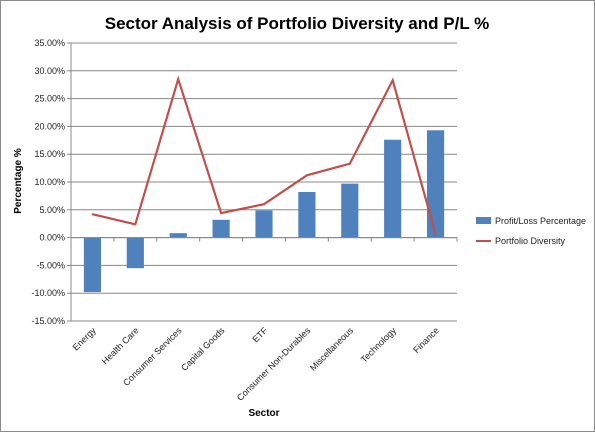 The height and width of the screenshot is (432, 595). What do you see at coordinates (49, 99) in the screenshot?
I see `y-tick-label: 25.00%` at bounding box center [49, 99].